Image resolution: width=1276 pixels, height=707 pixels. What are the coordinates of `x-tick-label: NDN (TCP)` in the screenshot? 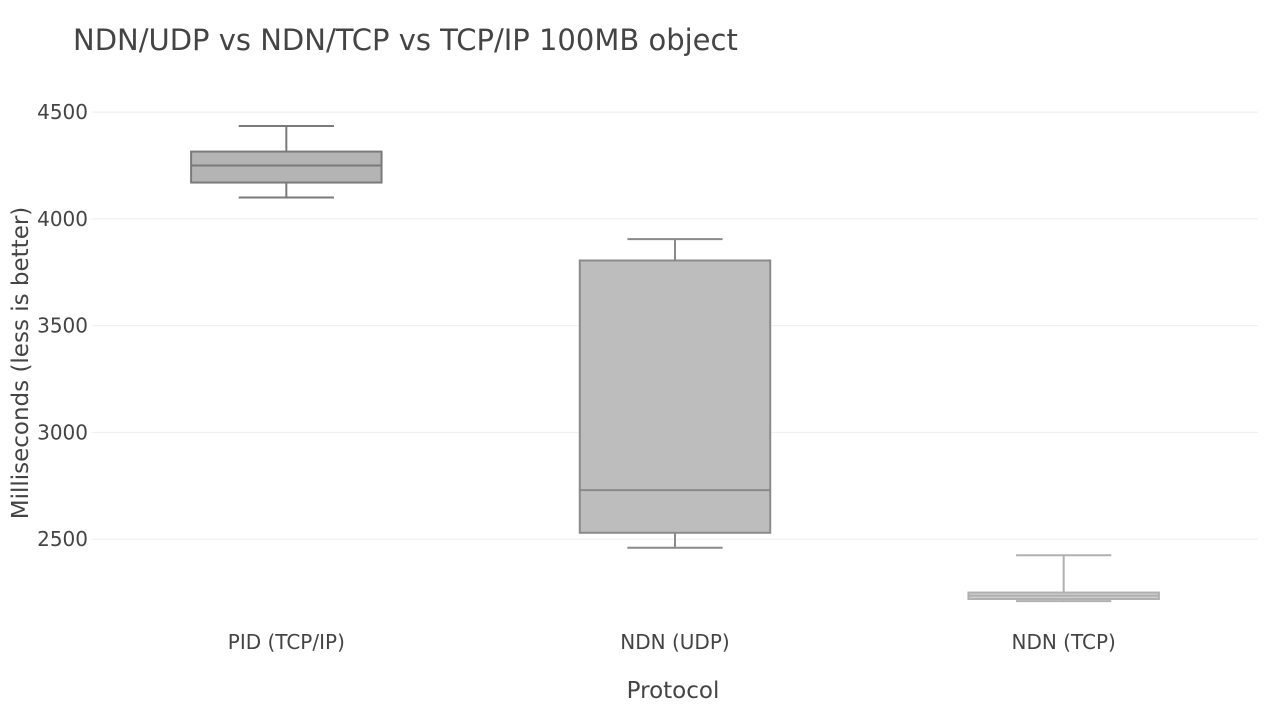 It's located at (1063, 642).